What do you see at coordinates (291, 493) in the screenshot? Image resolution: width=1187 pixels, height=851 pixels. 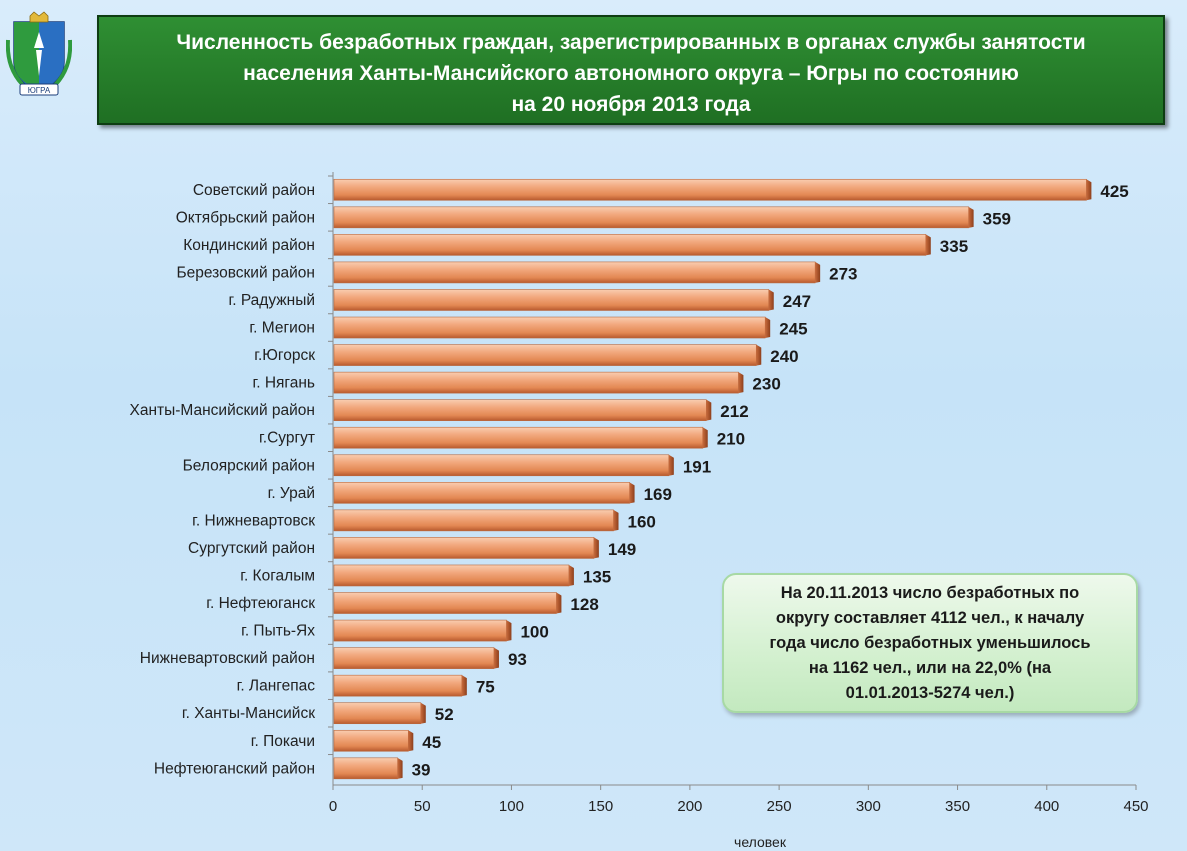 I see `category-label: г. Урай` at bounding box center [291, 493].